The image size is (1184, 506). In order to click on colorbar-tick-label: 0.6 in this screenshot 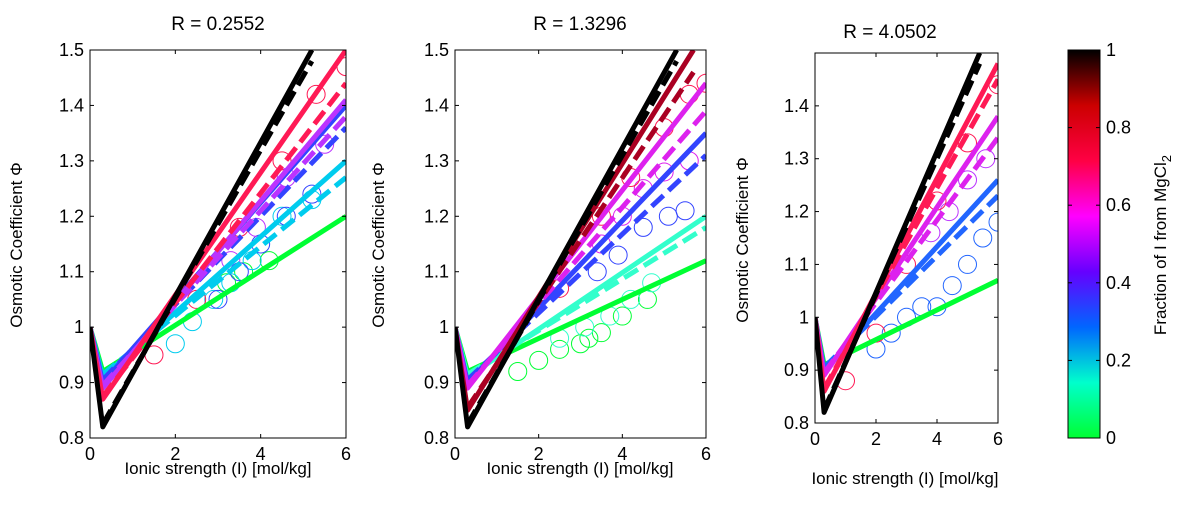, I will do `click(1118, 205)`.